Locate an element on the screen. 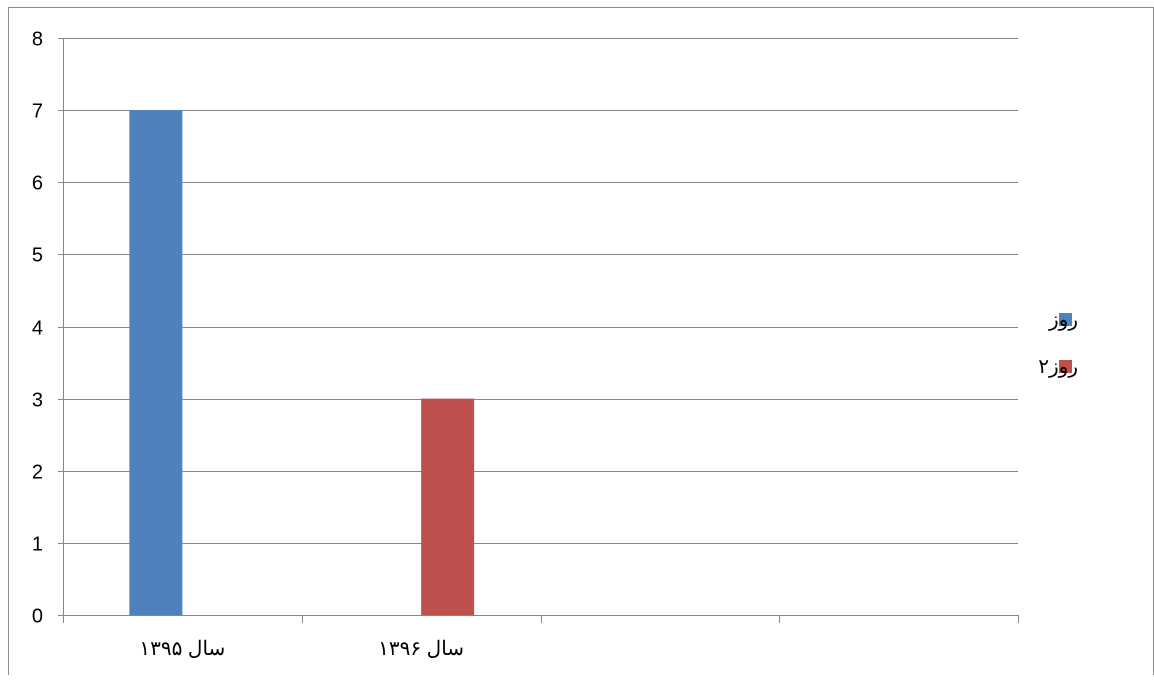 This screenshot has height=680, width=1154. legend: روز روز۲ is located at coordinates (1058, 343).